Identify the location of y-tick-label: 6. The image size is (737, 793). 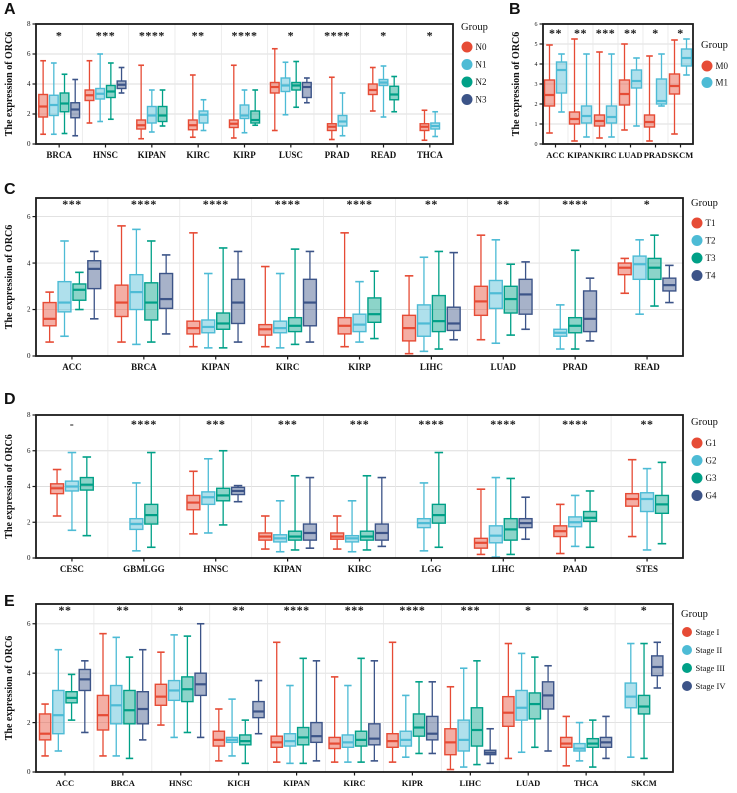
(29, 217).